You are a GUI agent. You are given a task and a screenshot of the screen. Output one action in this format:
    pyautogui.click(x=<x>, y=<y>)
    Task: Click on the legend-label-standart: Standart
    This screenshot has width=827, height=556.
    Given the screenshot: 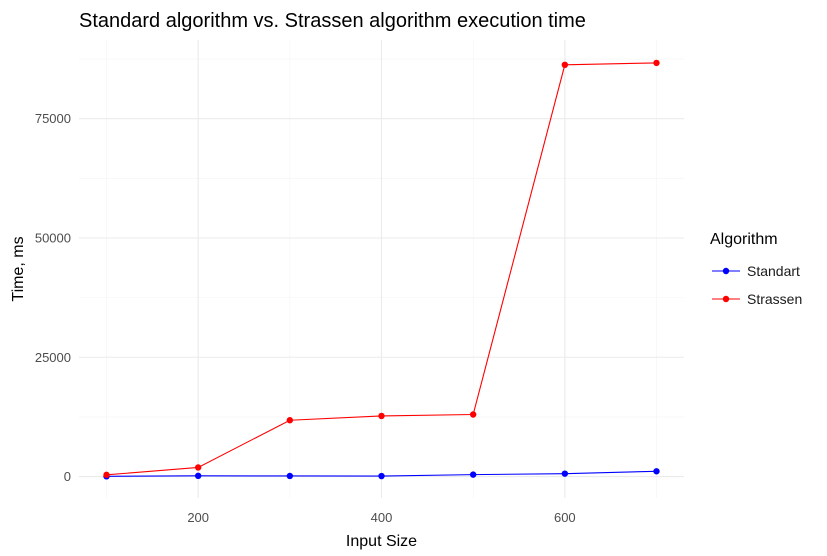 What is the action you would take?
    pyautogui.click(x=773, y=271)
    